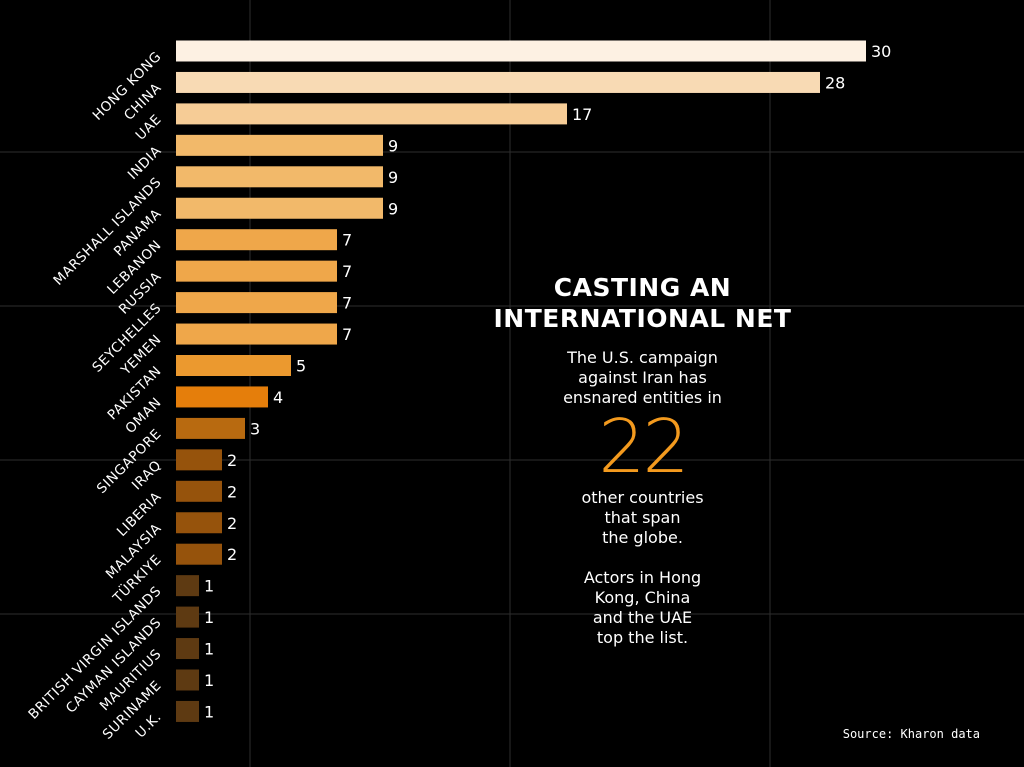  I want to click on panel-title-line-2: INTERNATIONAL NET, so click(642, 318).